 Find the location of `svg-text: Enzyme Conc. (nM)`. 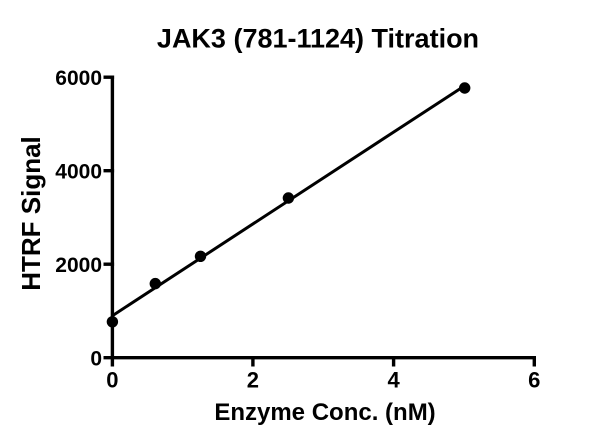

svg-text: Enzyme Conc. (nM) is located at coordinates (324, 412).